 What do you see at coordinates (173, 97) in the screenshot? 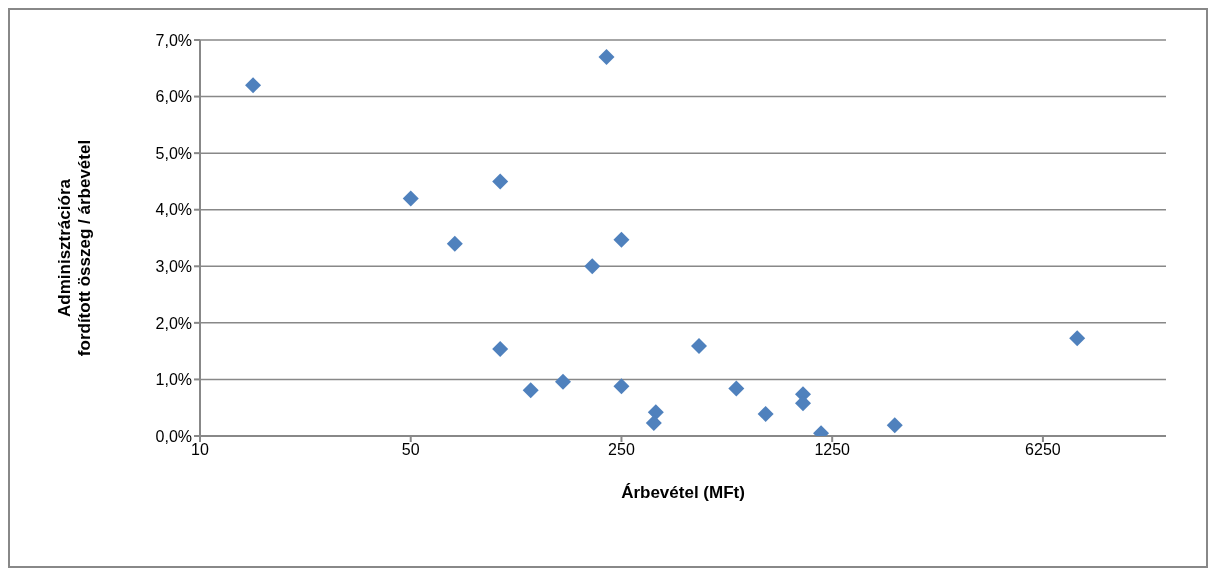
I see `y-tick-label: 6,0%` at bounding box center [173, 97].